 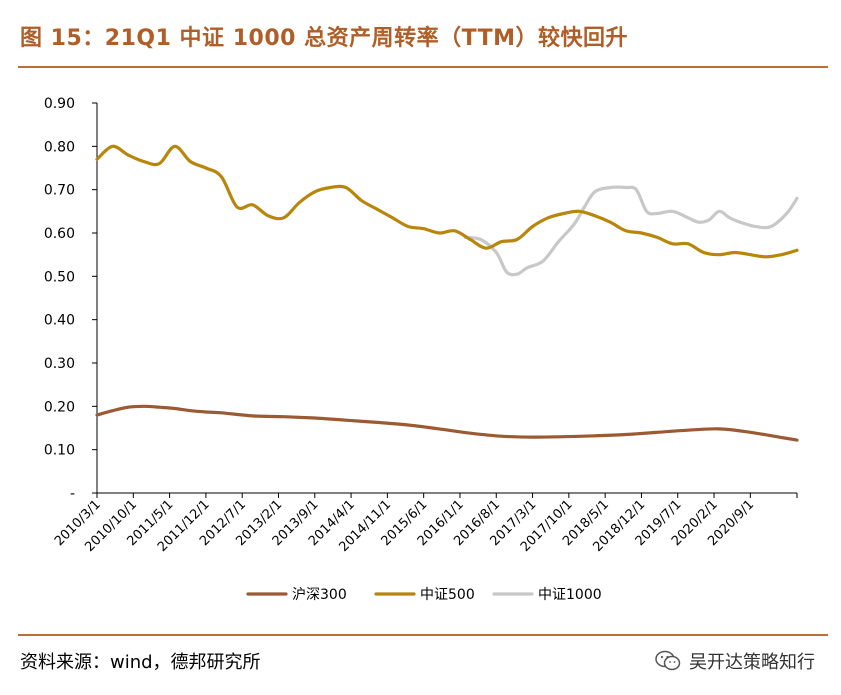 What do you see at coordinates (59, 364) in the screenshot?
I see `y-tick-label: 0.30` at bounding box center [59, 364].